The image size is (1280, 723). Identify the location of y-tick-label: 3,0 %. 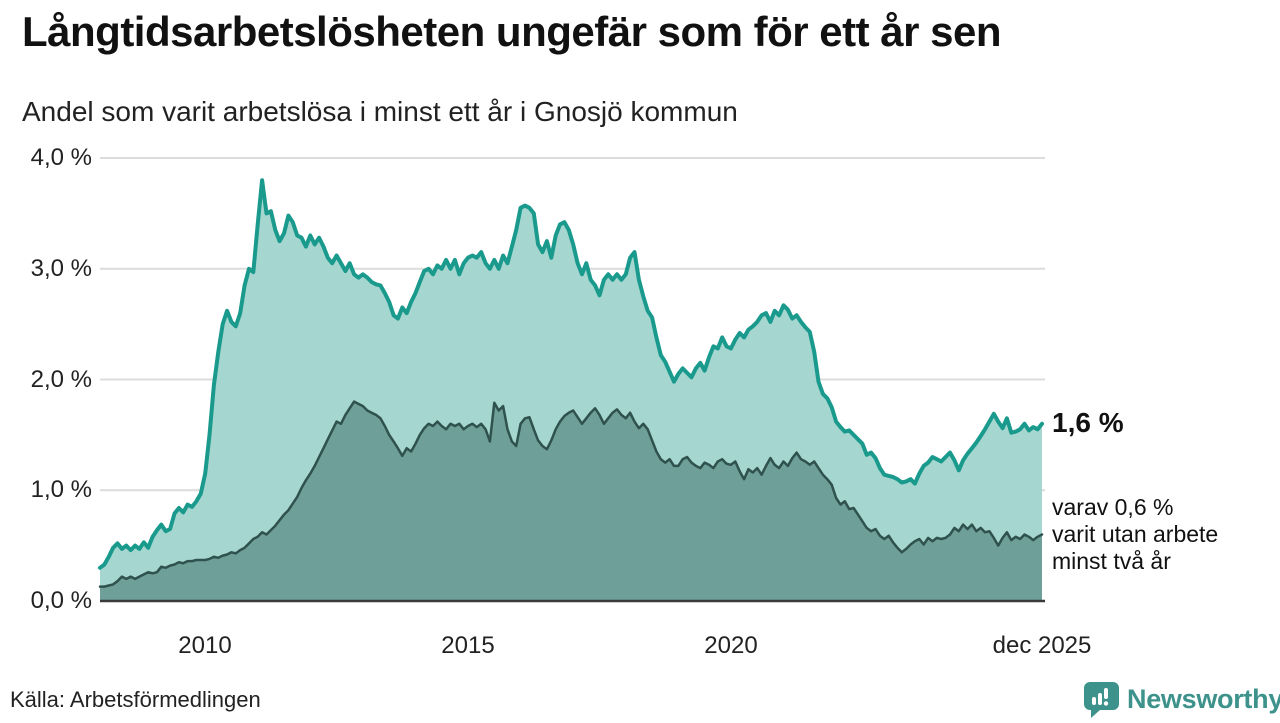
(61, 268).